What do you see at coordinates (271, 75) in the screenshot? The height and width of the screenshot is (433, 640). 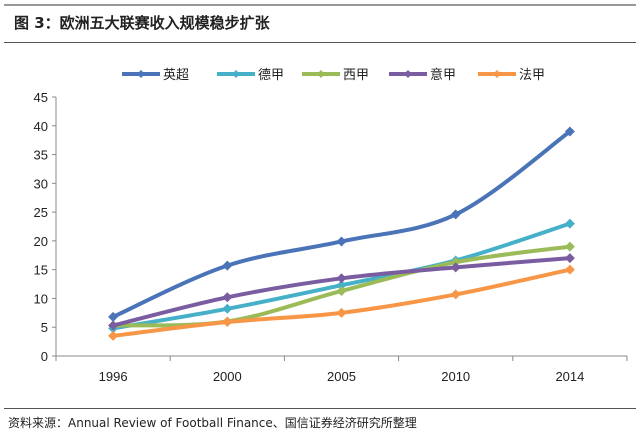 I see `legend-label: 德甲` at bounding box center [271, 75].